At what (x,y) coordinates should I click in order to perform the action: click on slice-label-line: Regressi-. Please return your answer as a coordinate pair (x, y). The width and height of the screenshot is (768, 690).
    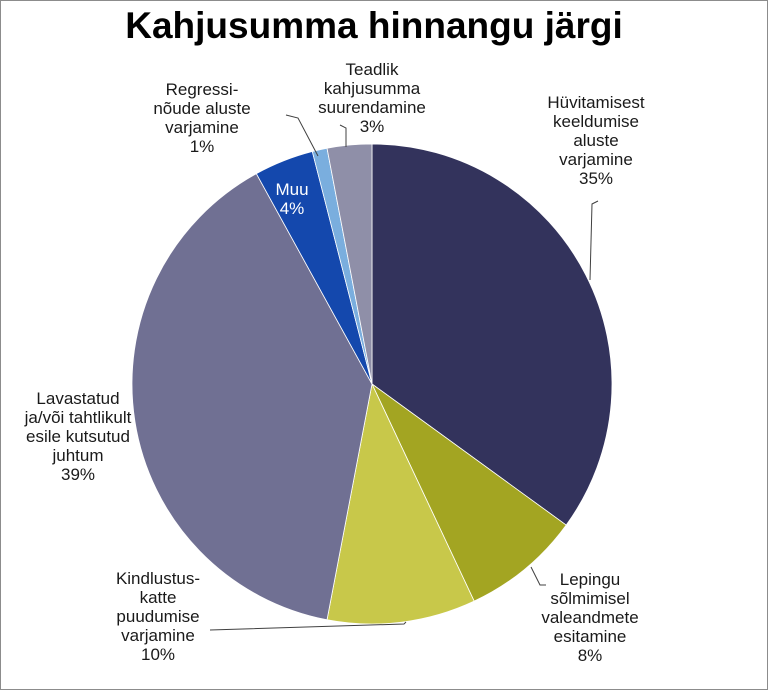
    Looking at the image, I should click on (202, 89).